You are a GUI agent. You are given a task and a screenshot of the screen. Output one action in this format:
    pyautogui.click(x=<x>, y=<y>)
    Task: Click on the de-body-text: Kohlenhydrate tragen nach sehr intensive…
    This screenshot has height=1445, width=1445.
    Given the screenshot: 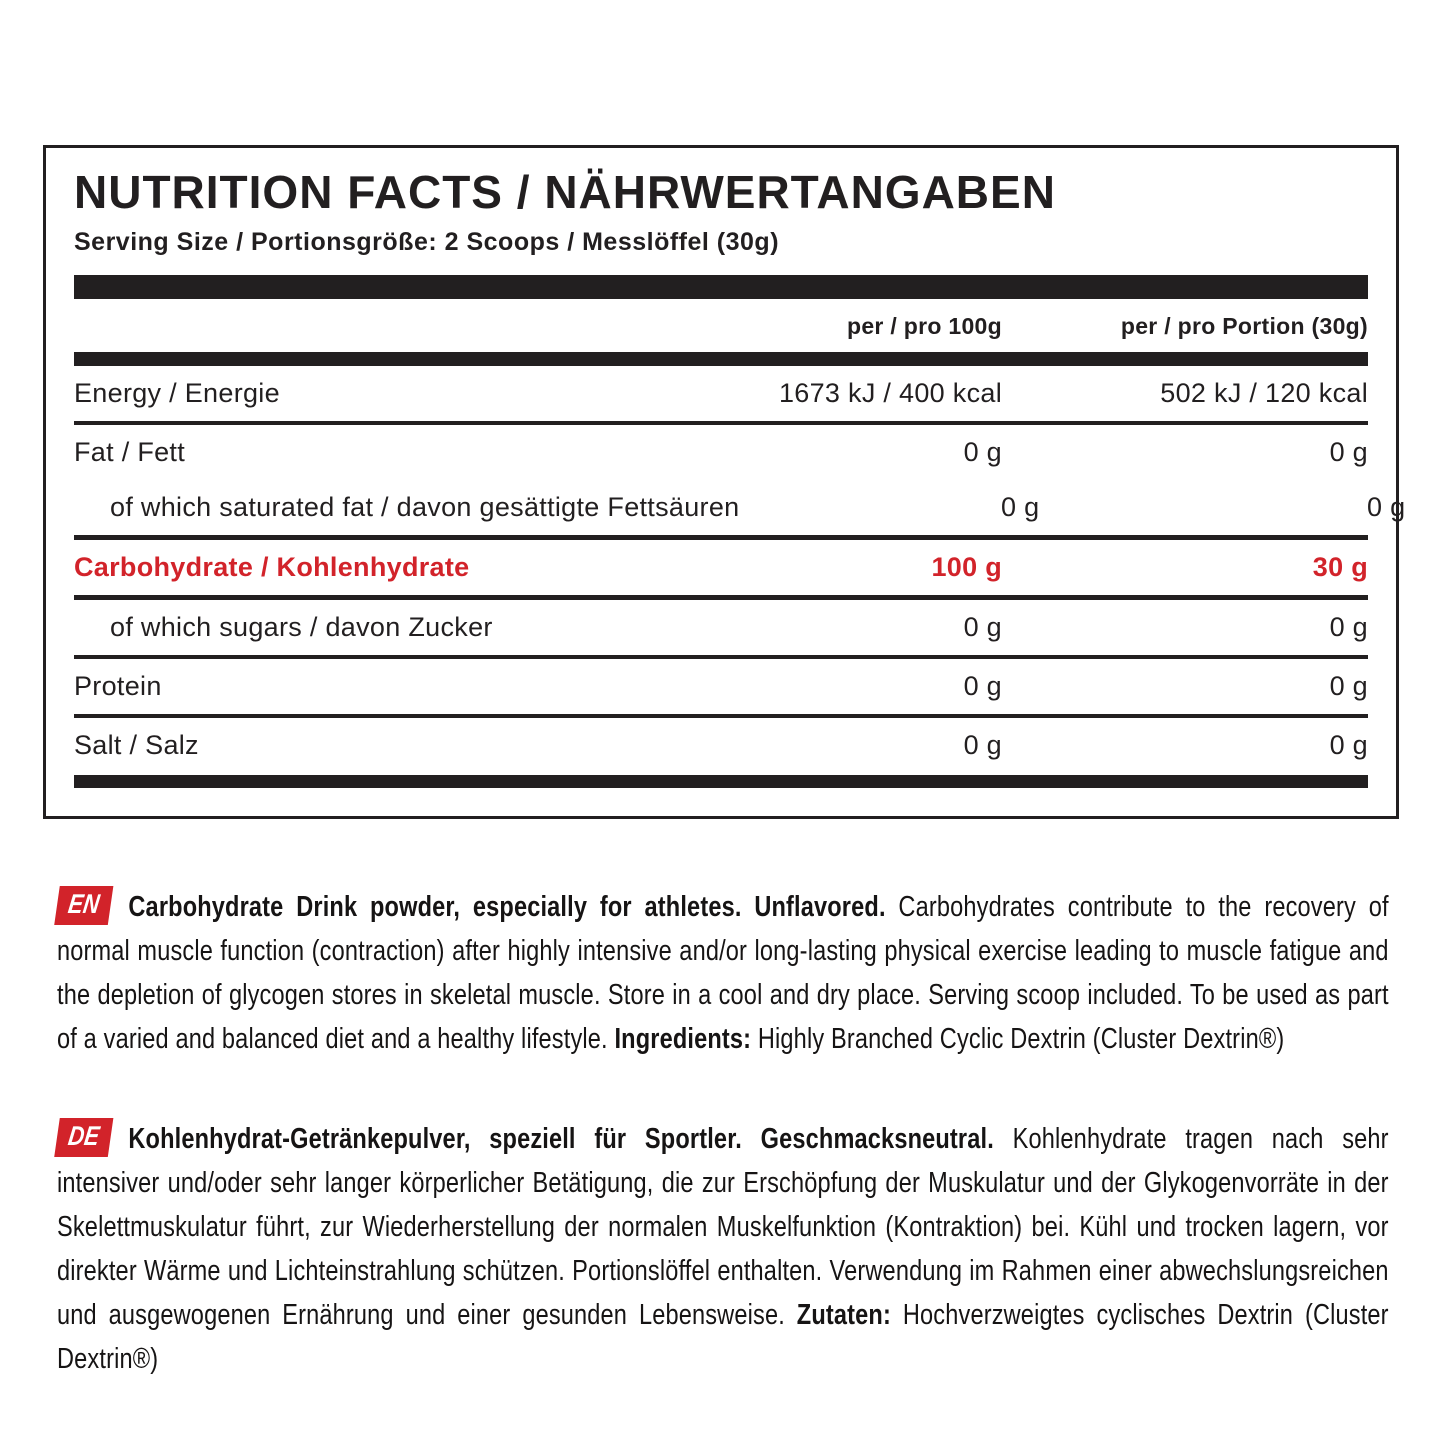 What is the action you would take?
    pyautogui.click(x=723, y=1227)
    